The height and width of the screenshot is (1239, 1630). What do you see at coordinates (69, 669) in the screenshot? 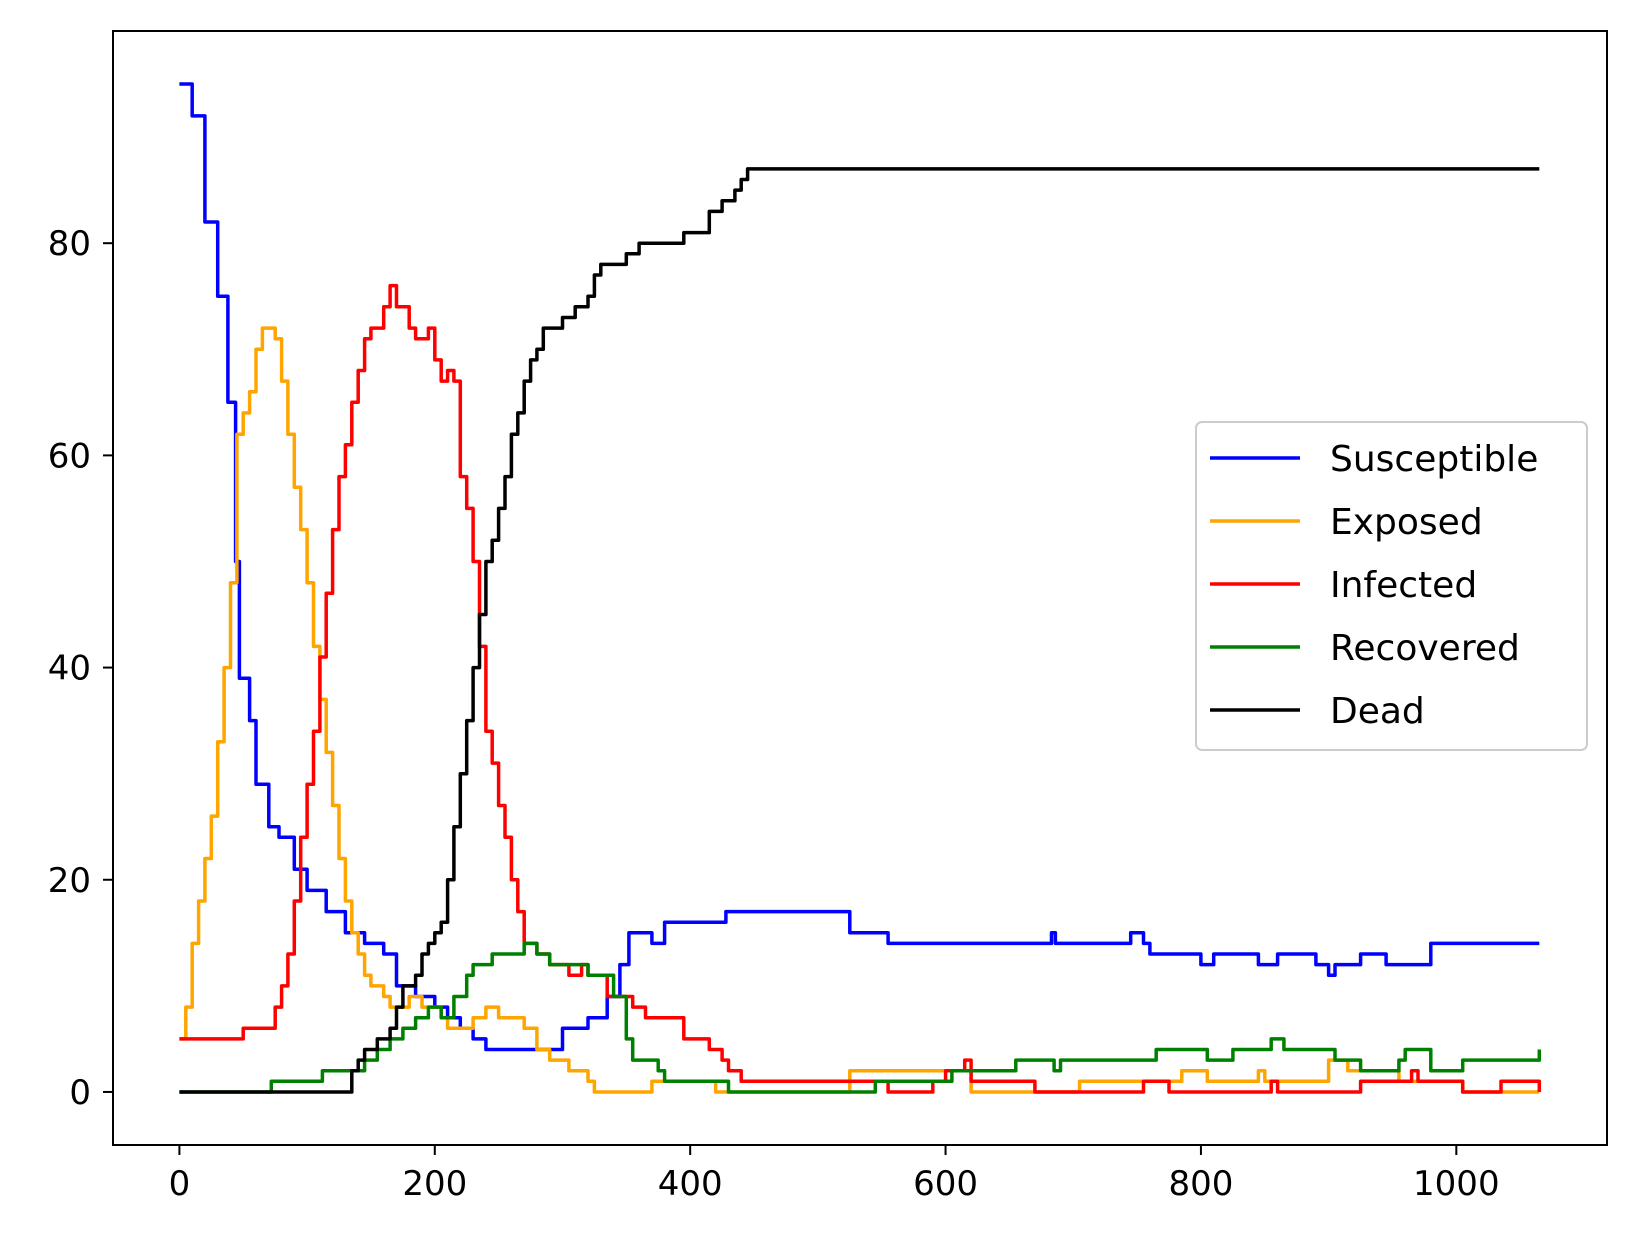
I see `y-tick-label: 40` at bounding box center [69, 669].